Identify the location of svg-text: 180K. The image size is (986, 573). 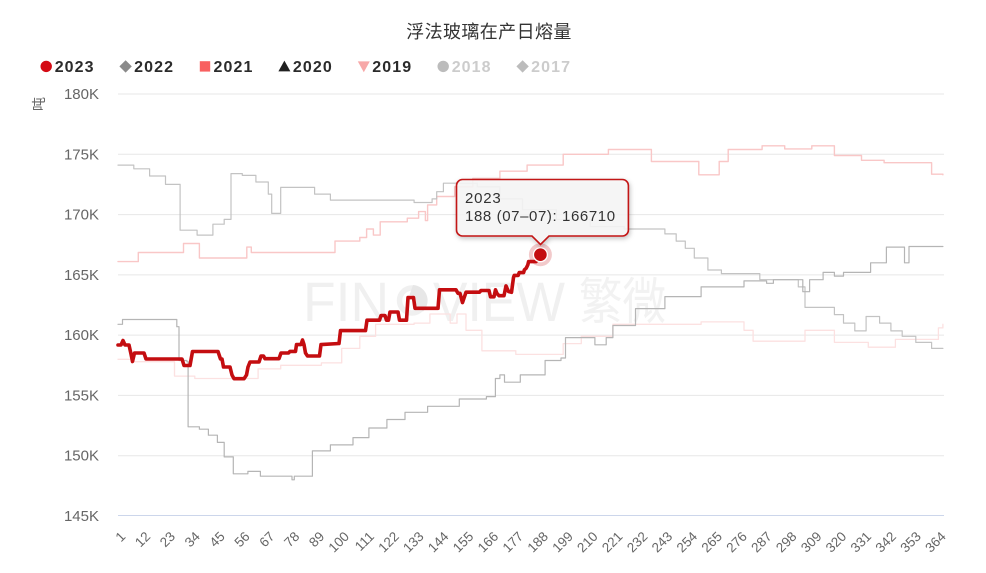
(81, 94).